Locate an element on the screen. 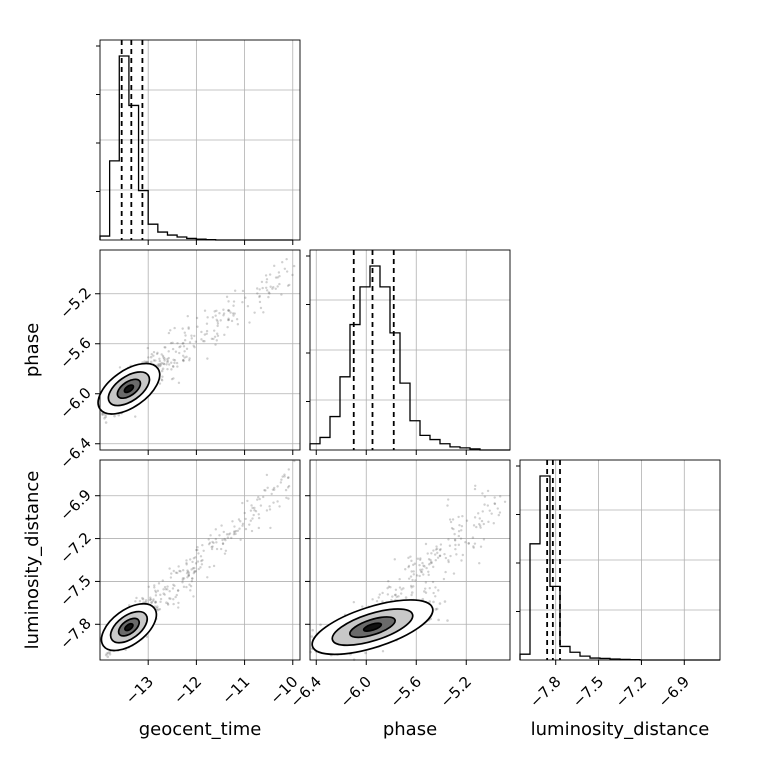 This screenshot has height=760, width=760. x-axis-label-geocent_time: geocent_time is located at coordinates (200, 729).